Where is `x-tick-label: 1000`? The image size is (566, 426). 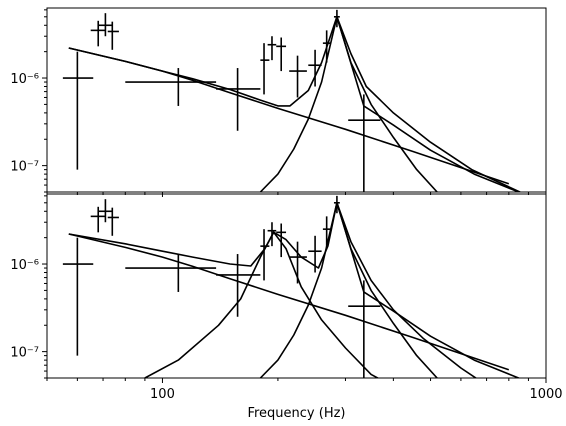
x-tick-label: 1000 is located at coordinates (545, 394).